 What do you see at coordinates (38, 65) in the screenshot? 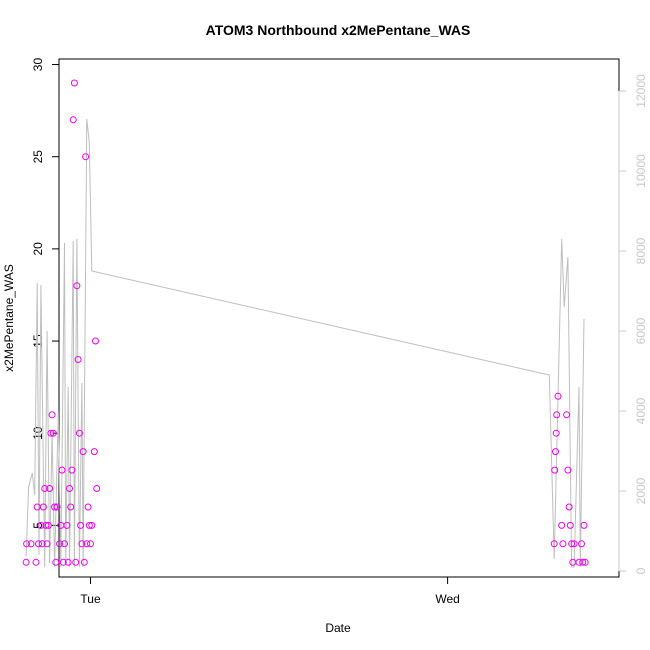
I see `y-tick-label: 30` at bounding box center [38, 65].